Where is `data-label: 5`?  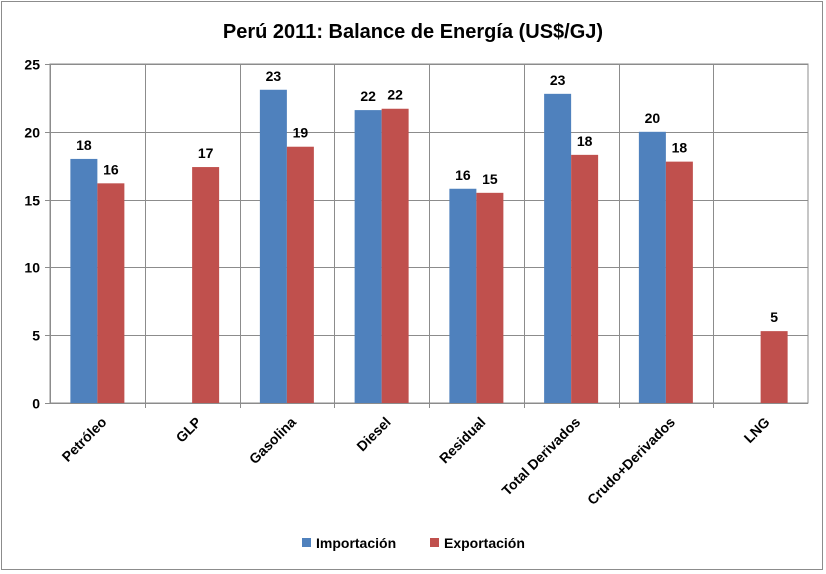 data-label: 5 is located at coordinates (774, 317).